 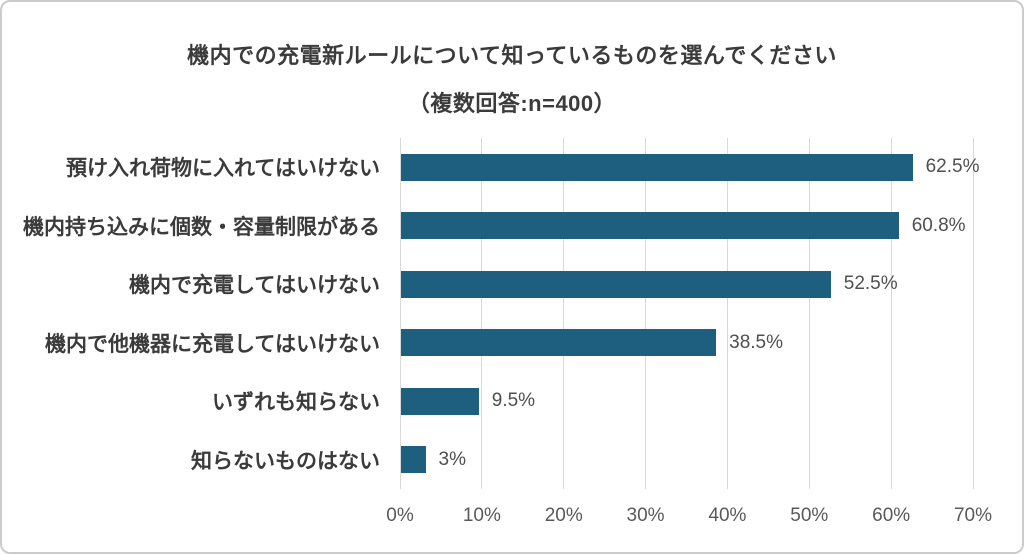 I want to click on bar-row: 機内持ち込みに個数・容量制限がある 60.8%, so click(x=512, y=226).